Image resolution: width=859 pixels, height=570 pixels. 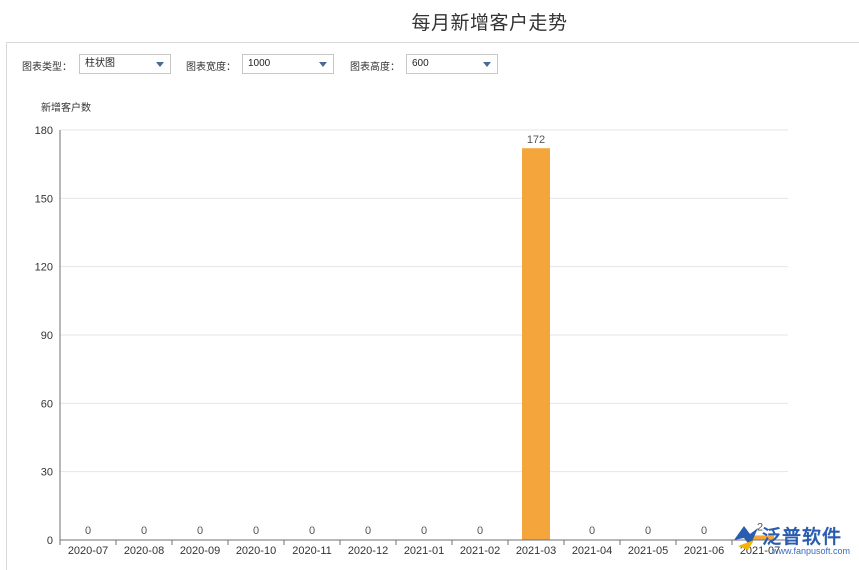 I want to click on chart-type-select: 柱状图, so click(x=125, y=64).